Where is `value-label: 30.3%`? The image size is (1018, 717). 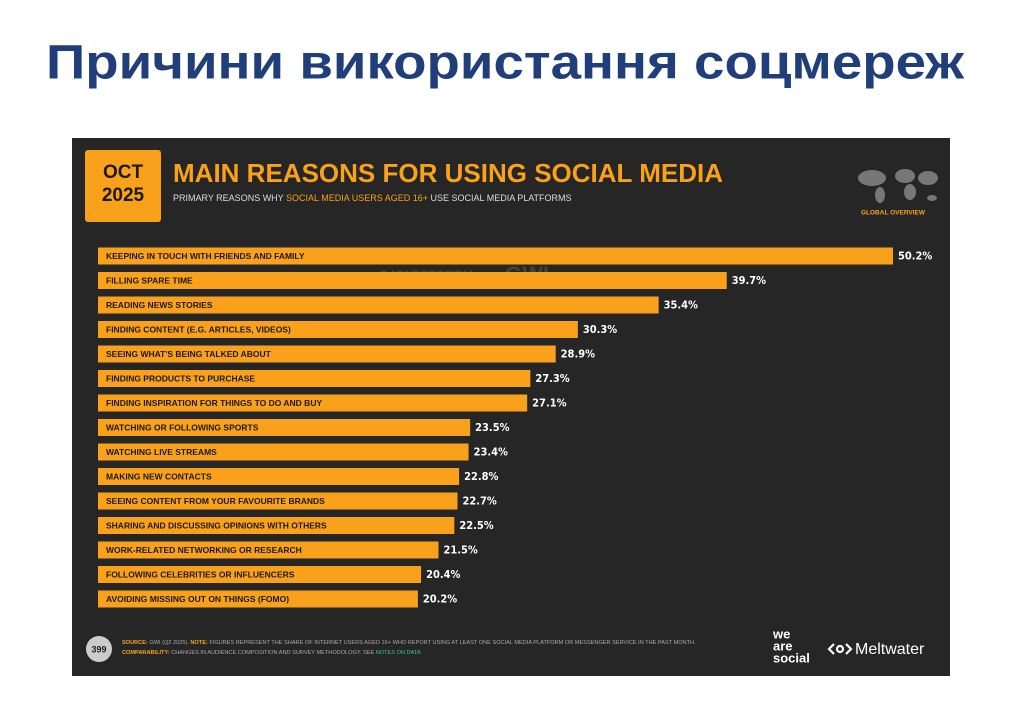
value-label: 30.3% is located at coordinates (600, 329).